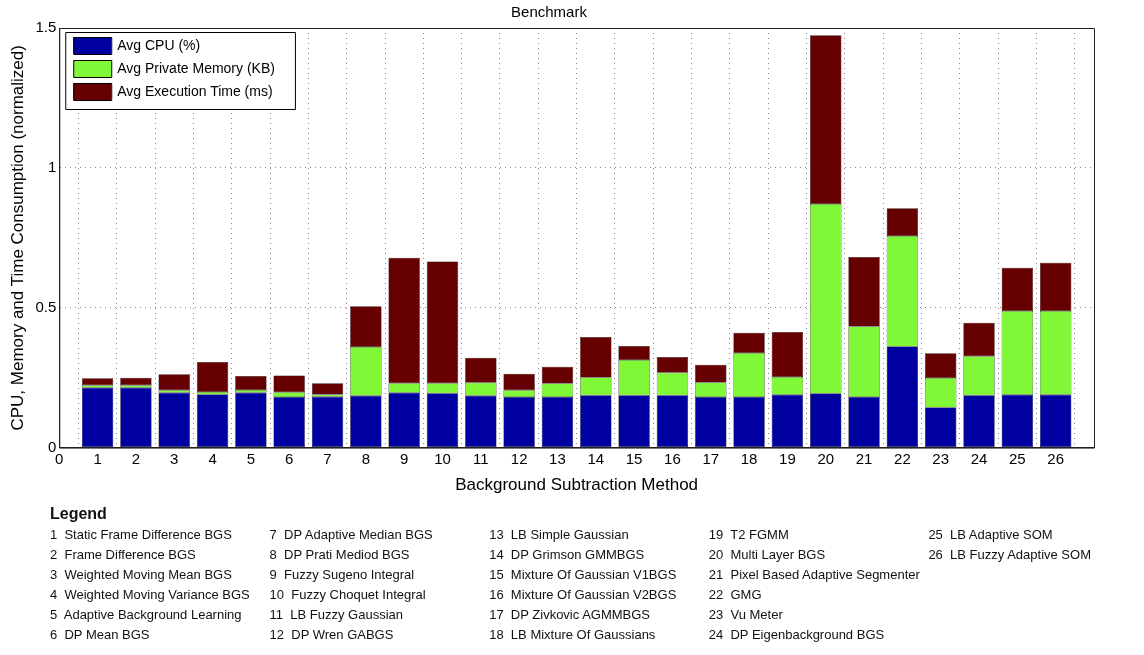 The width and height of the screenshot is (1144, 655). Describe the element at coordinates (596, 458) in the screenshot. I see `x-tick-label: 14` at that location.